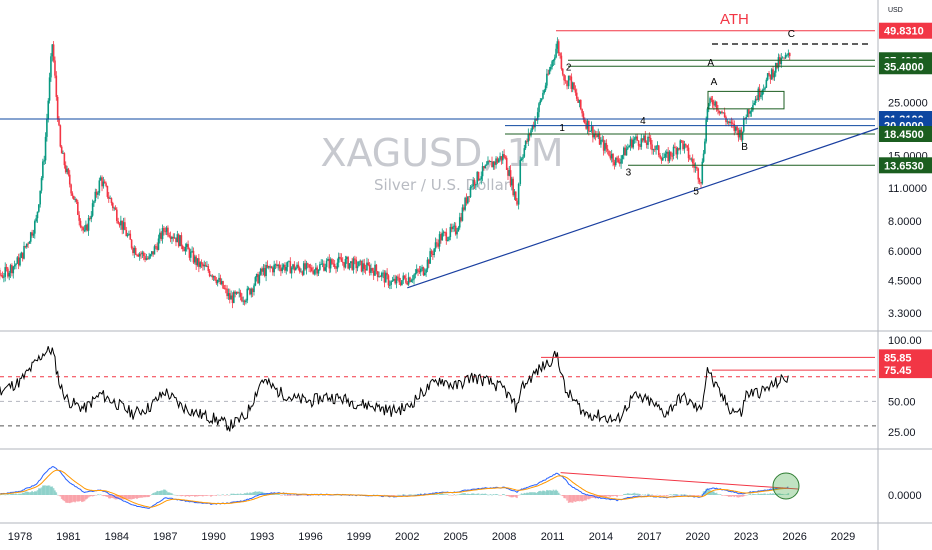  What do you see at coordinates (407, 537) in the screenshot?
I see `x-tick-label: 2002` at bounding box center [407, 537].